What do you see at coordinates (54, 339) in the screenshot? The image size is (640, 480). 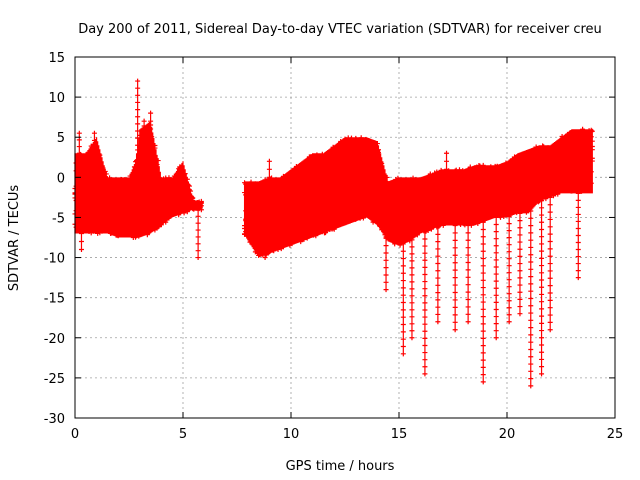 I see `y-tick-label: -20` at bounding box center [54, 339].